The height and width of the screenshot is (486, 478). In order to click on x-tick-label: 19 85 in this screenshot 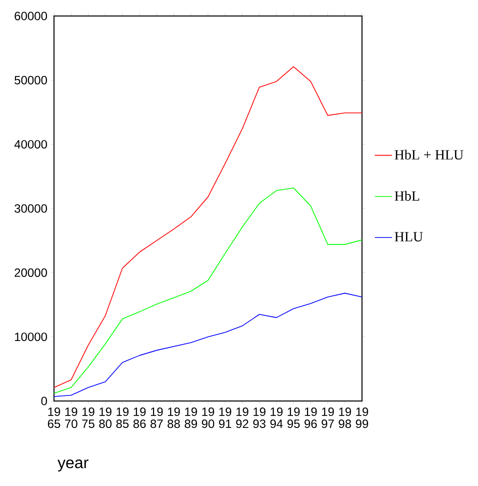, I will do `click(122, 418)`.